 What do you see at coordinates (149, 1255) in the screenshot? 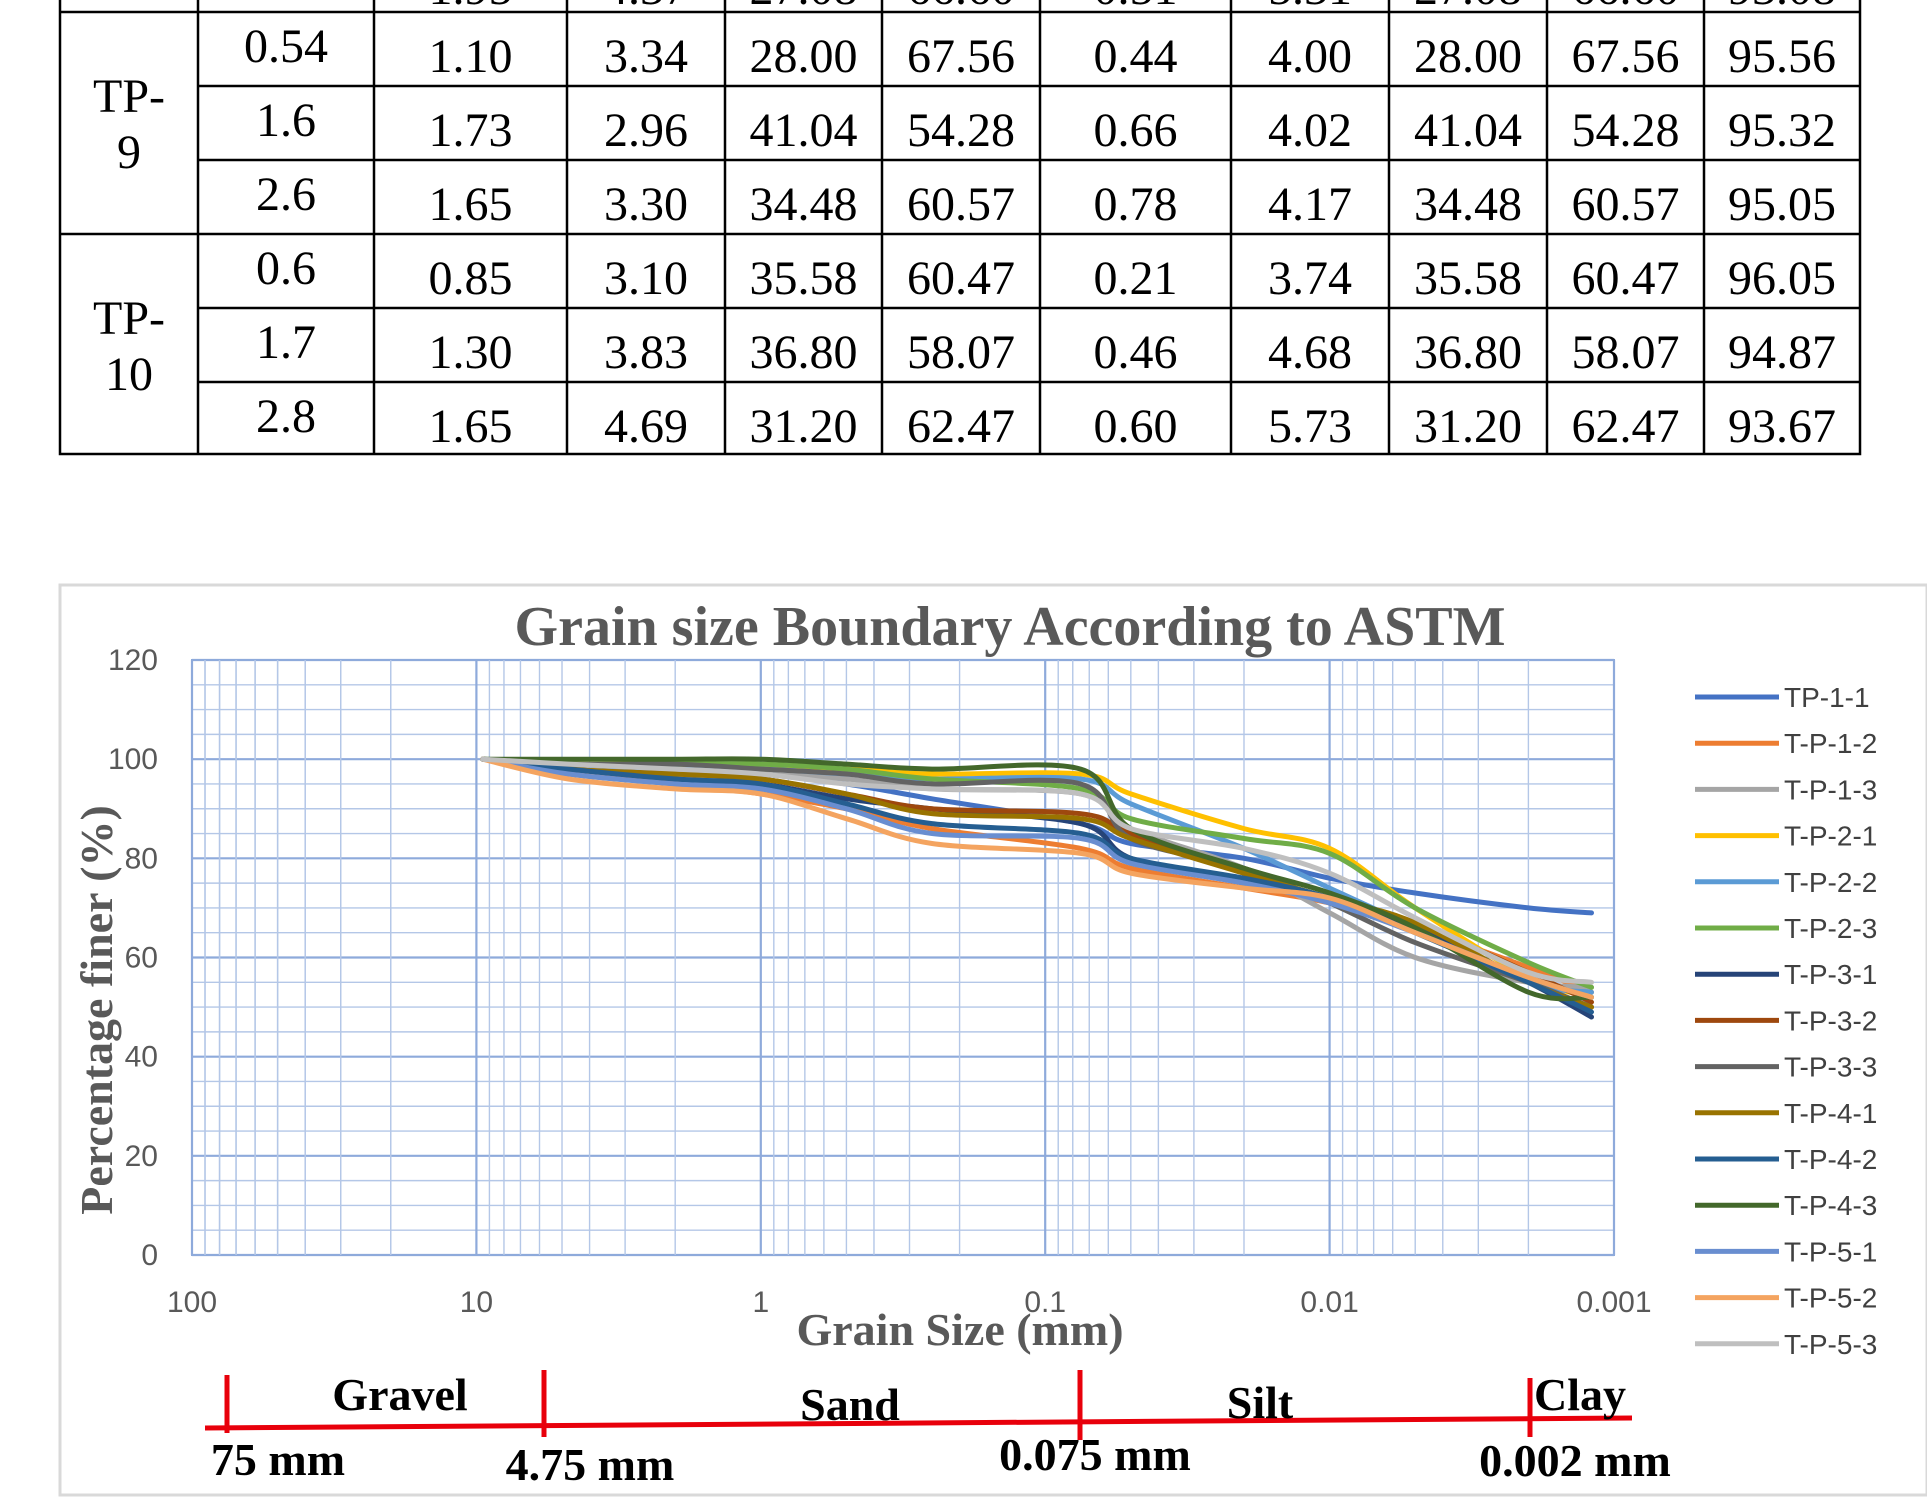
I see `y-tick-label: 0` at bounding box center [149, 1255].